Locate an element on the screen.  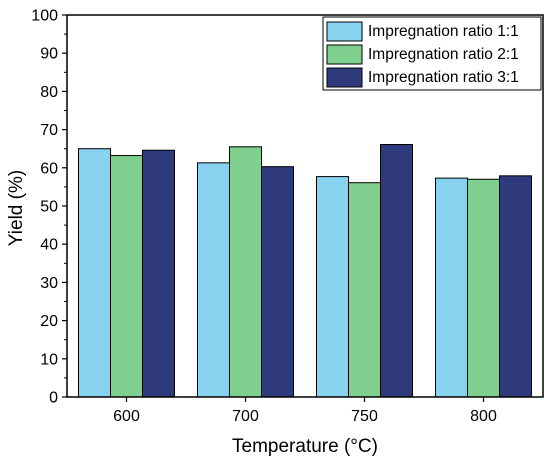
x-tick-label-600: 600 is located at coordinates (126, 416).